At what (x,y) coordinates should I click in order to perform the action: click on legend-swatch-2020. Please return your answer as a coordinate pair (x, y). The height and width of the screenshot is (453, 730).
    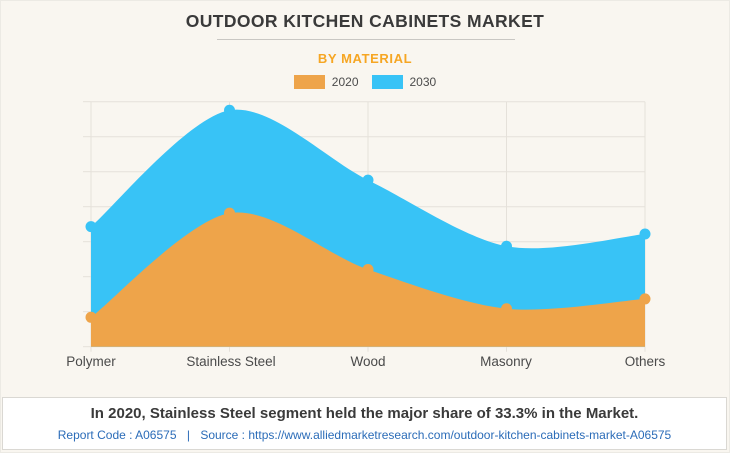
    Looking at the image, I should click on (309, 82).